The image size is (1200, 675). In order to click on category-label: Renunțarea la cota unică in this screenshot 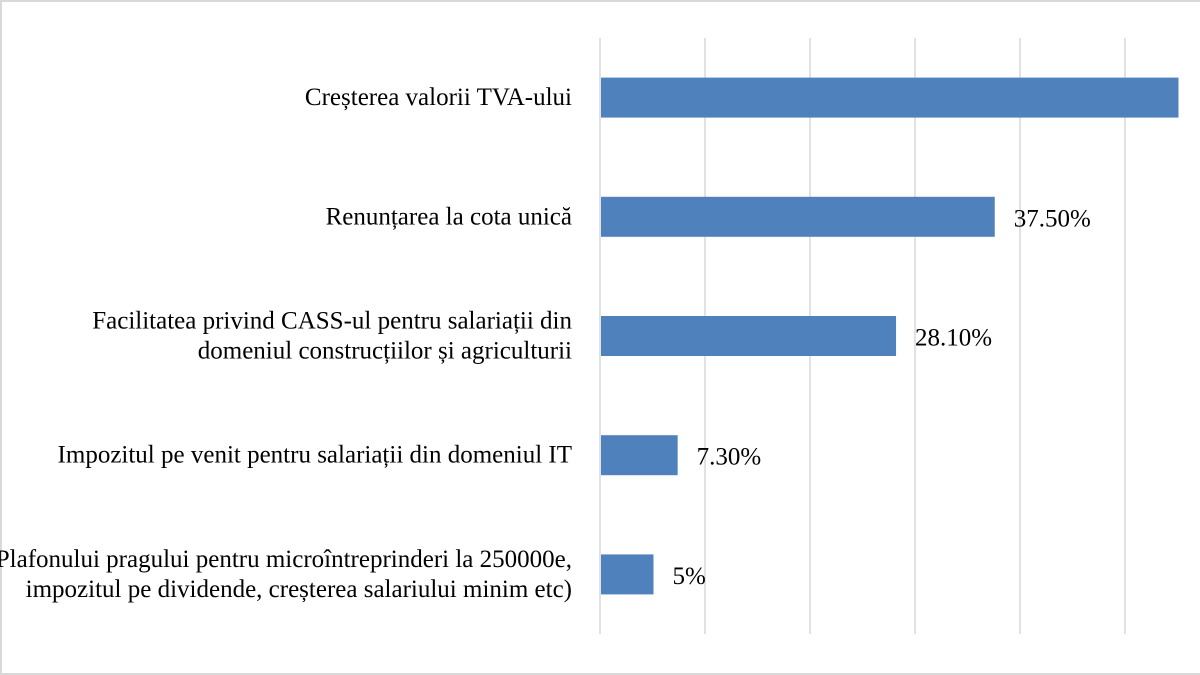, I will do `click(449, 216)`.